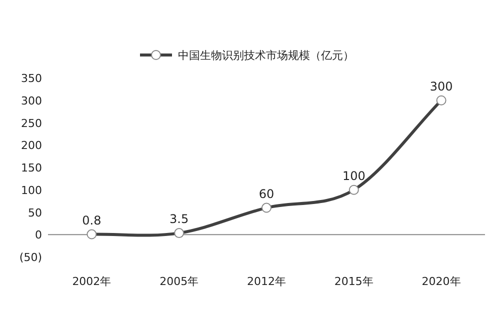  Describe the element at coordinates (441, 86) in the screenshot. I see `data-label: 300` at that location.